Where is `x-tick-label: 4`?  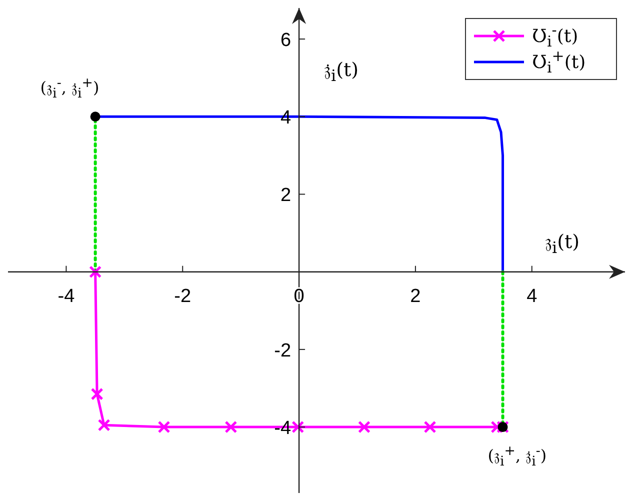
x-tick-label: 4 is located at coordinates (532, 296).